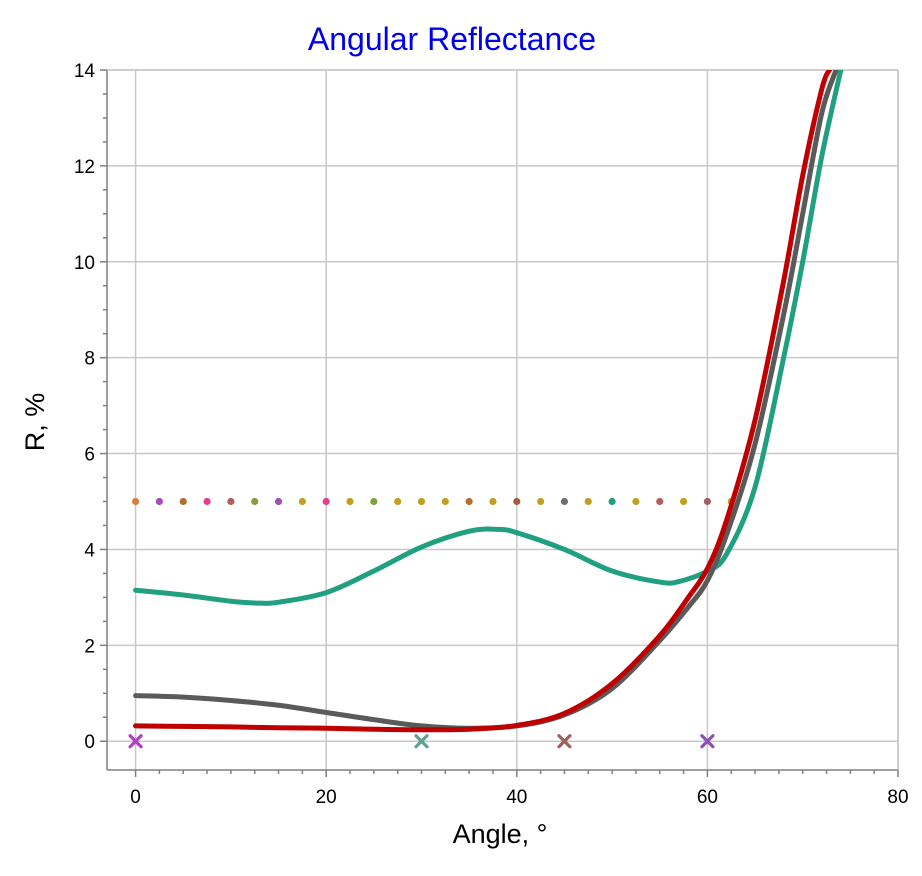 This screenshot has height=876, width=922. I want to click on x-markers, so click(421, 741).